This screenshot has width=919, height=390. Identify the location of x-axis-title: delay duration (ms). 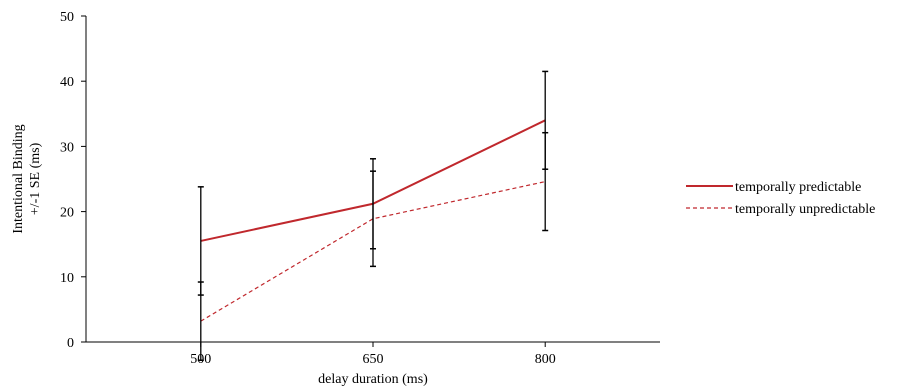
(373, 379).